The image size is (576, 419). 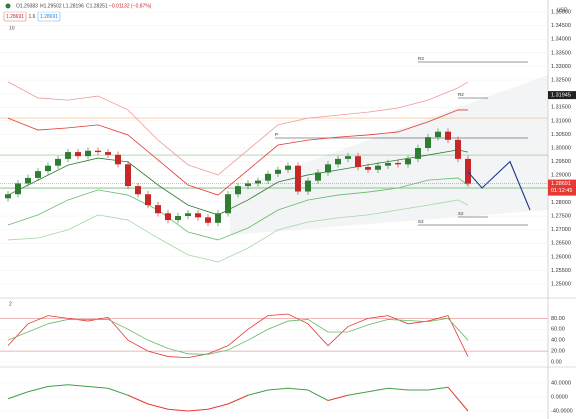 I want to click on y-tick-label: 40.0000, so click(x=561, y=383).